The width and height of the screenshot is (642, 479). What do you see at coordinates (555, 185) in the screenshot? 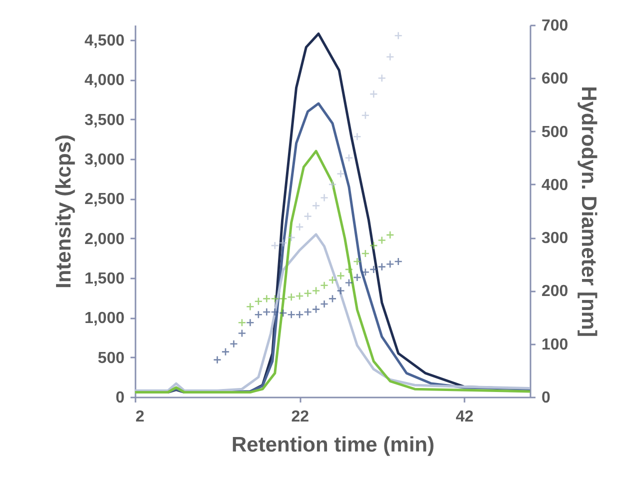
I see `y2-tick-label: 400` at bounding box center [555, 185].